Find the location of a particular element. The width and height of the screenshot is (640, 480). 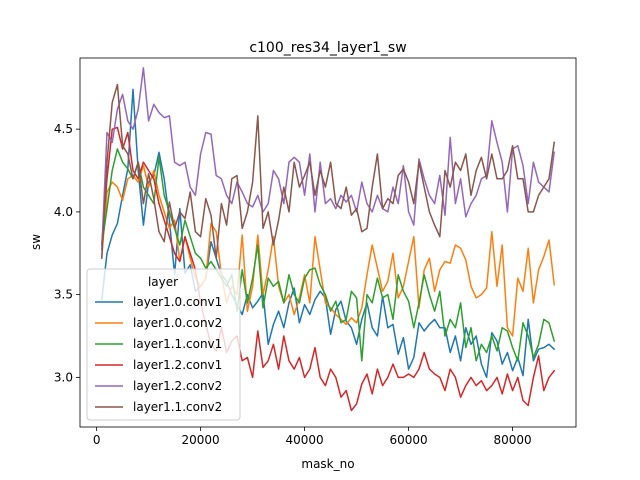

legend-entry-label: layer1.0.conv2 is located at coordinates (177, 323).